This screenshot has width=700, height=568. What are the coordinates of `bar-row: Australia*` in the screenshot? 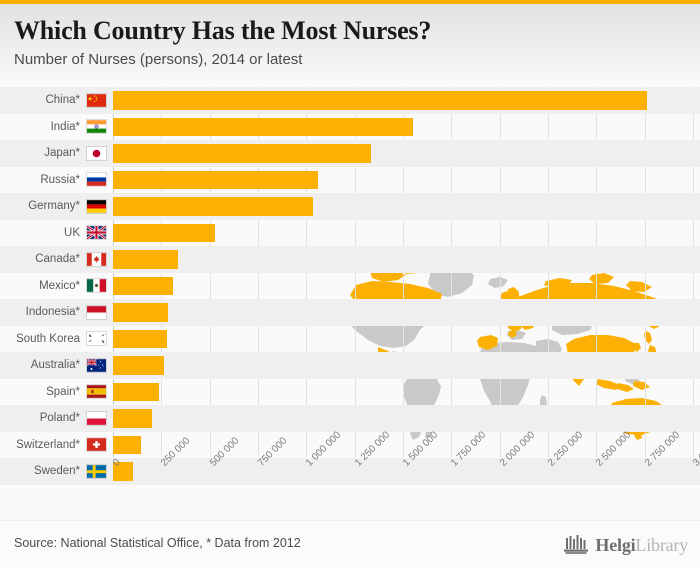 It's located at (350, 365).